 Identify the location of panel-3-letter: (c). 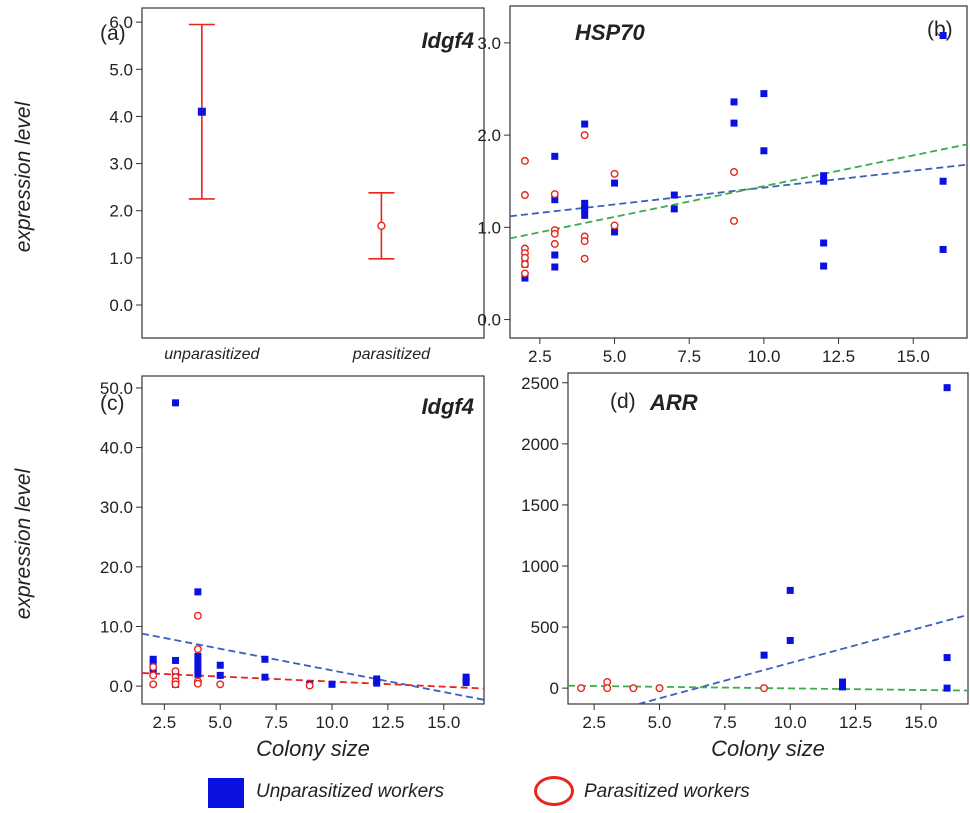
(112, 403).